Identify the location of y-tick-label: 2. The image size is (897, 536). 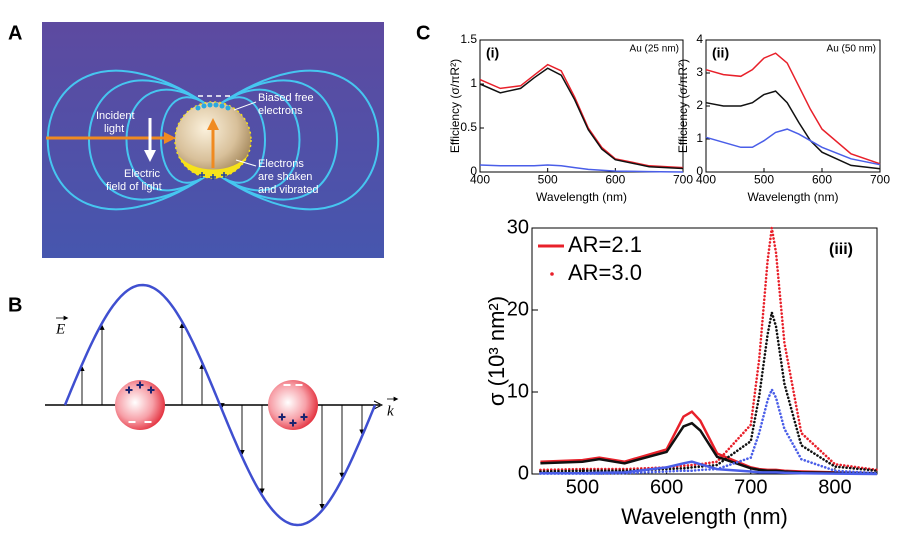
(699, 105).